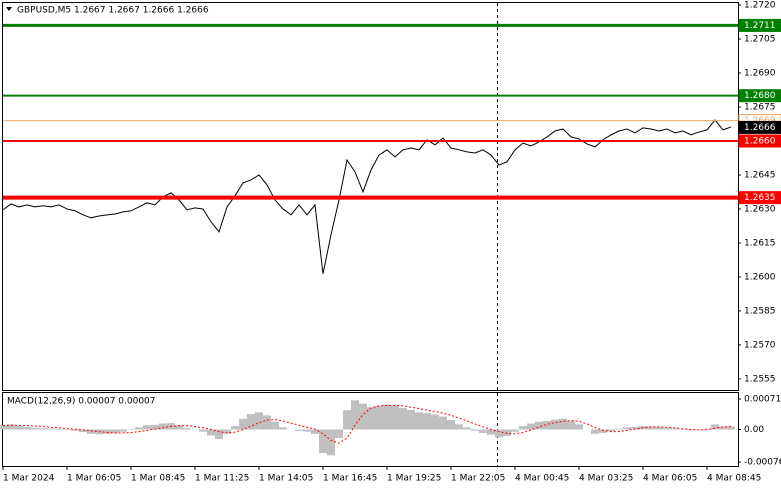 This screenshot has width=781, height=489. What do you see at coordinates (760, 379) in the screenshot?
I see `y-tick-label: 1.2555` at bounding box center [760, 379].